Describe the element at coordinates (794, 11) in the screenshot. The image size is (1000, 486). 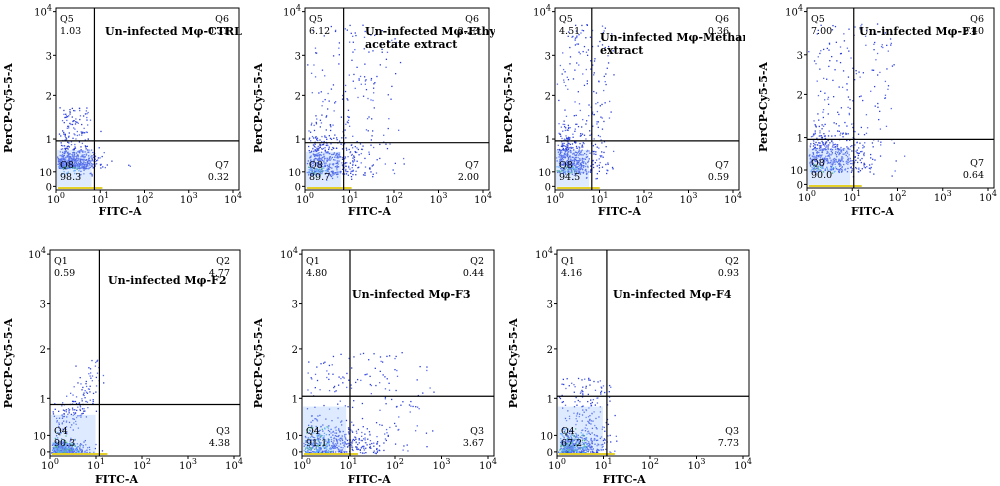
I see `y-tick-label: 104` at that location.